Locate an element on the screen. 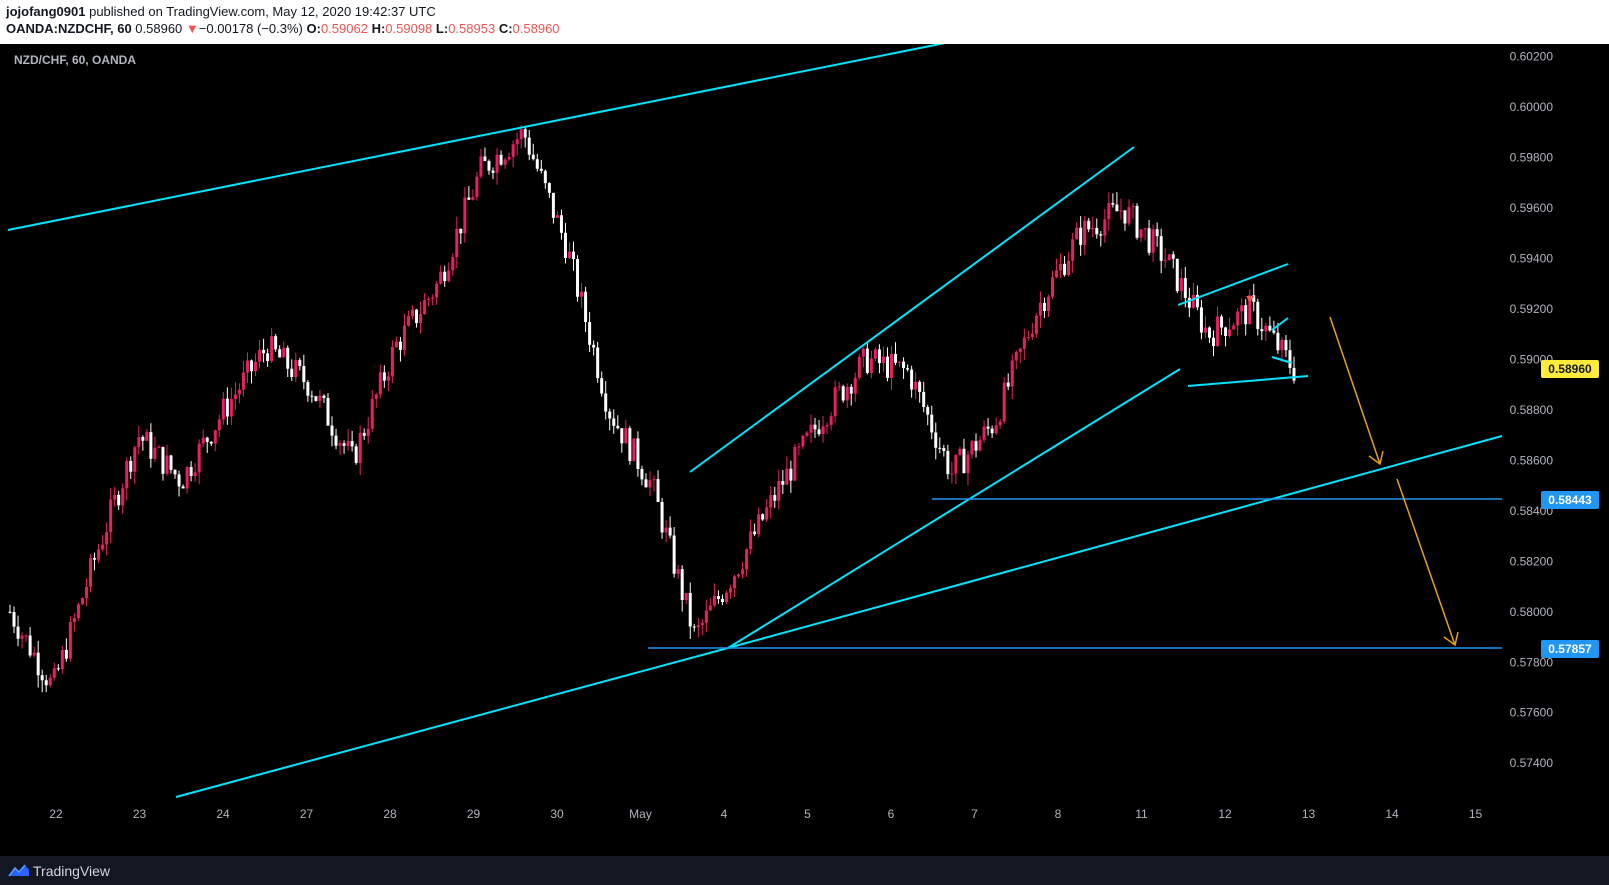  long-support-line is located at coordinates (1115, 542).